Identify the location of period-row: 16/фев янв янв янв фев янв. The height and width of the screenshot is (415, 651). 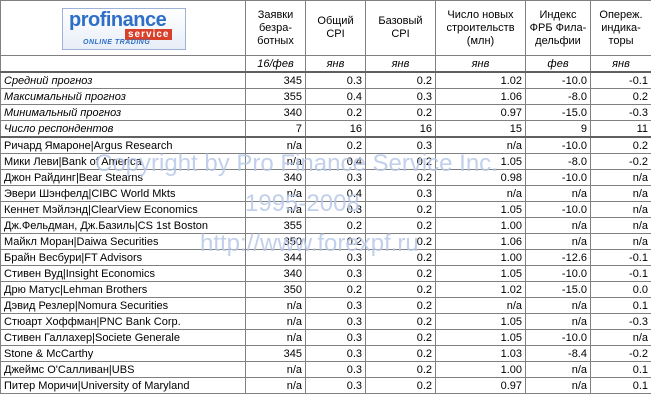
(325, 64).